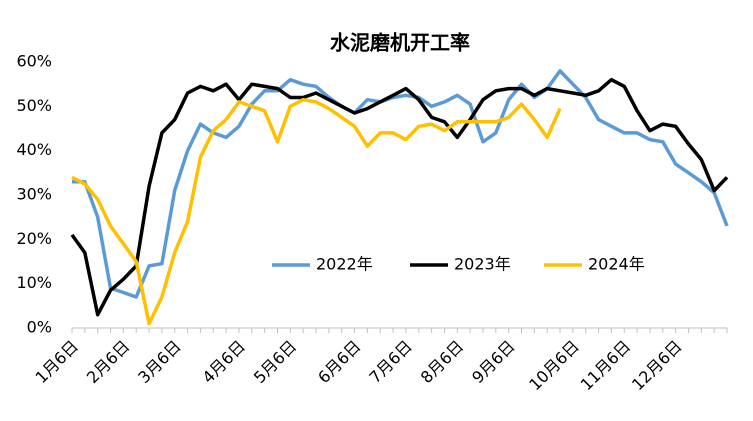  What do you see at coordinates (442, 362) in the screenshot?
I see `x-tick-label: 8月6日` at bounding box center [442, 362].